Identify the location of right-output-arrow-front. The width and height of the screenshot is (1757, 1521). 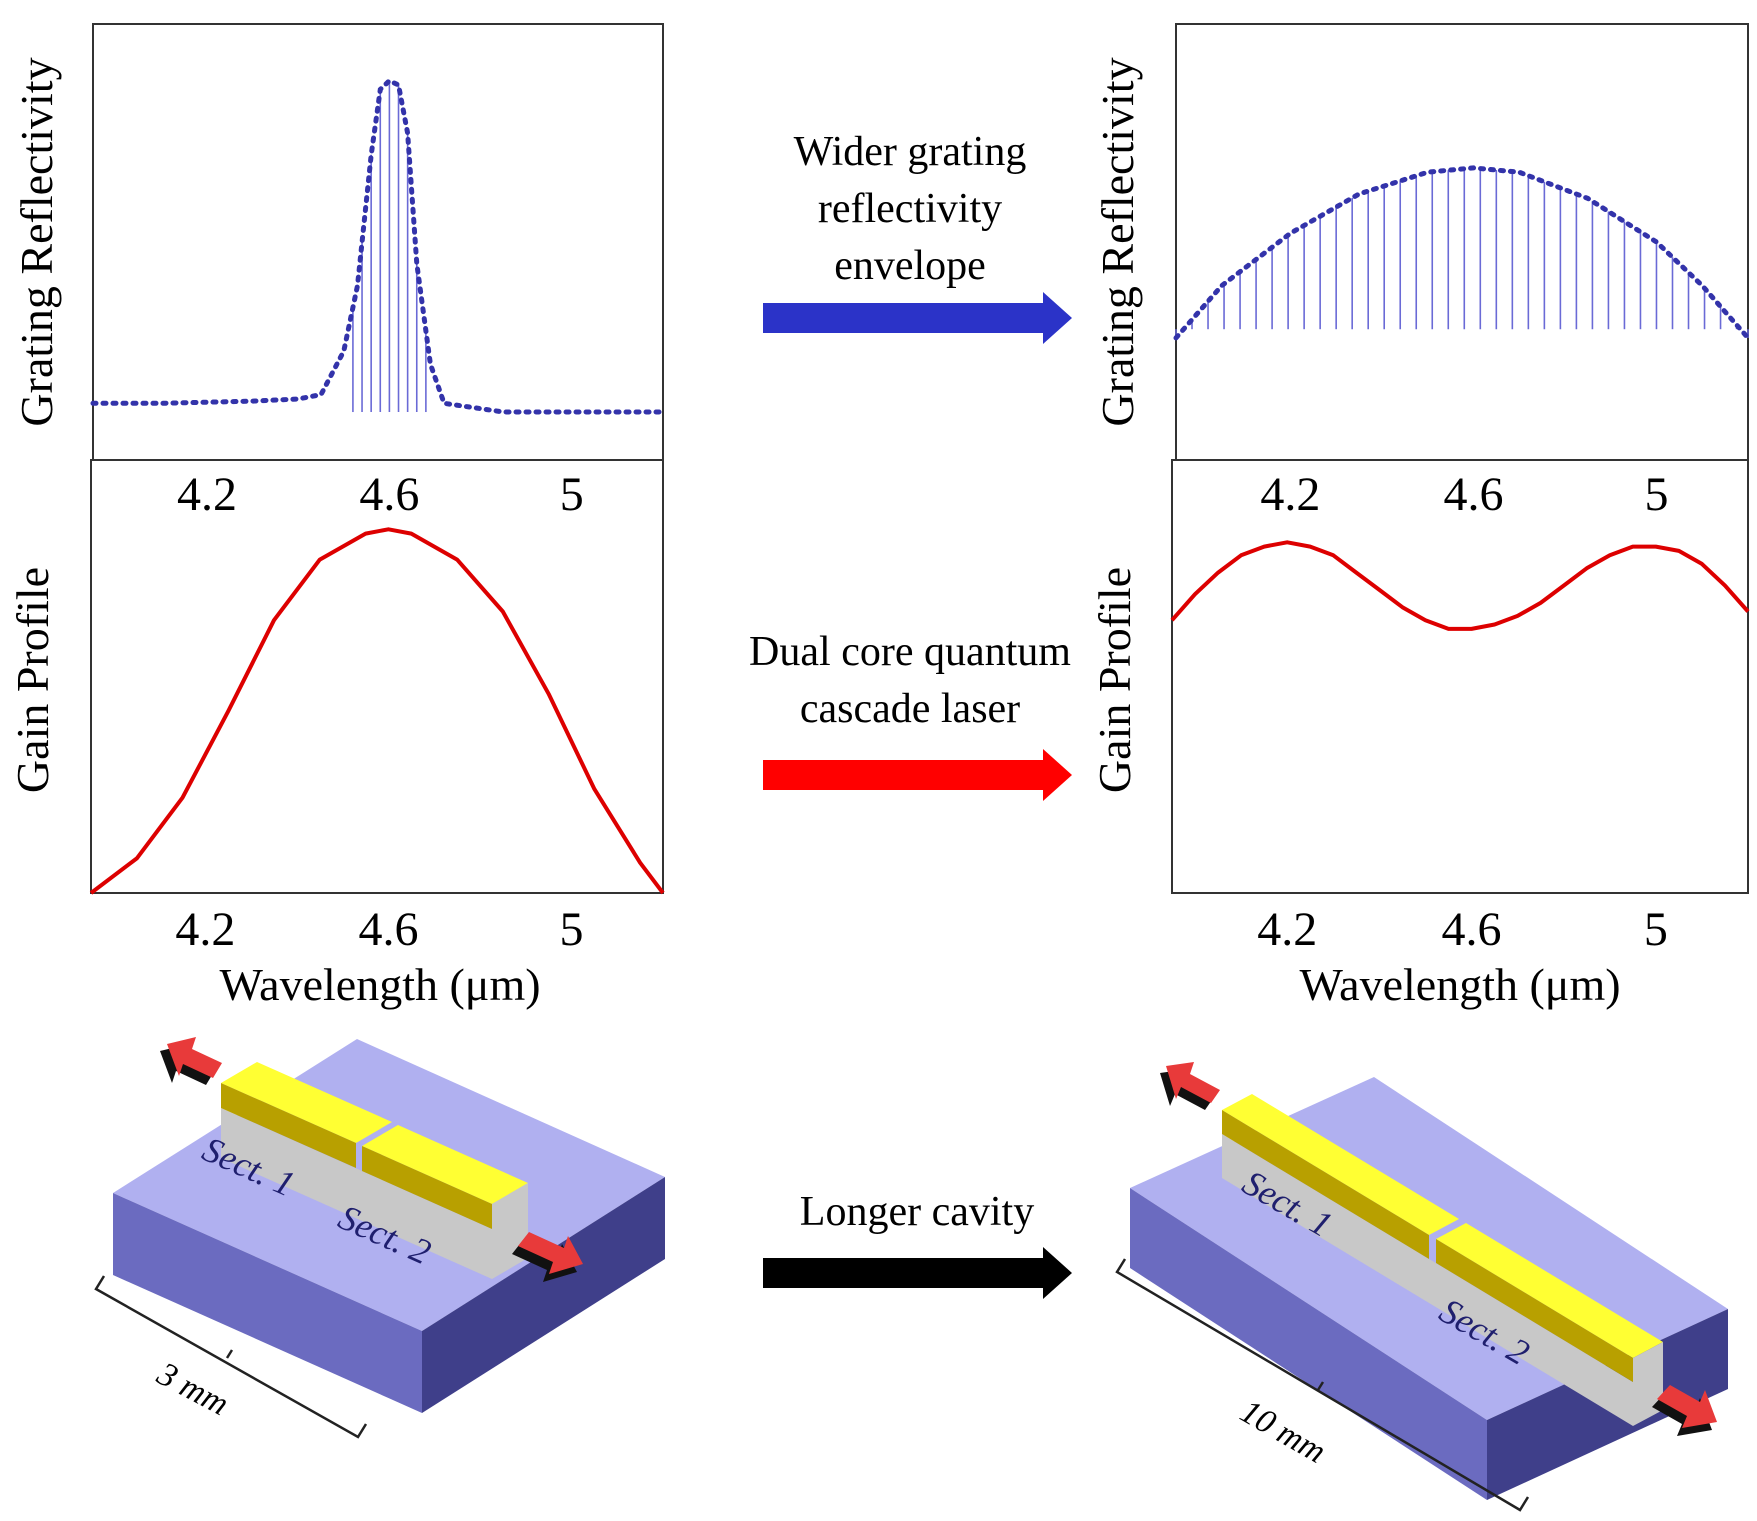
(1684, 1410).